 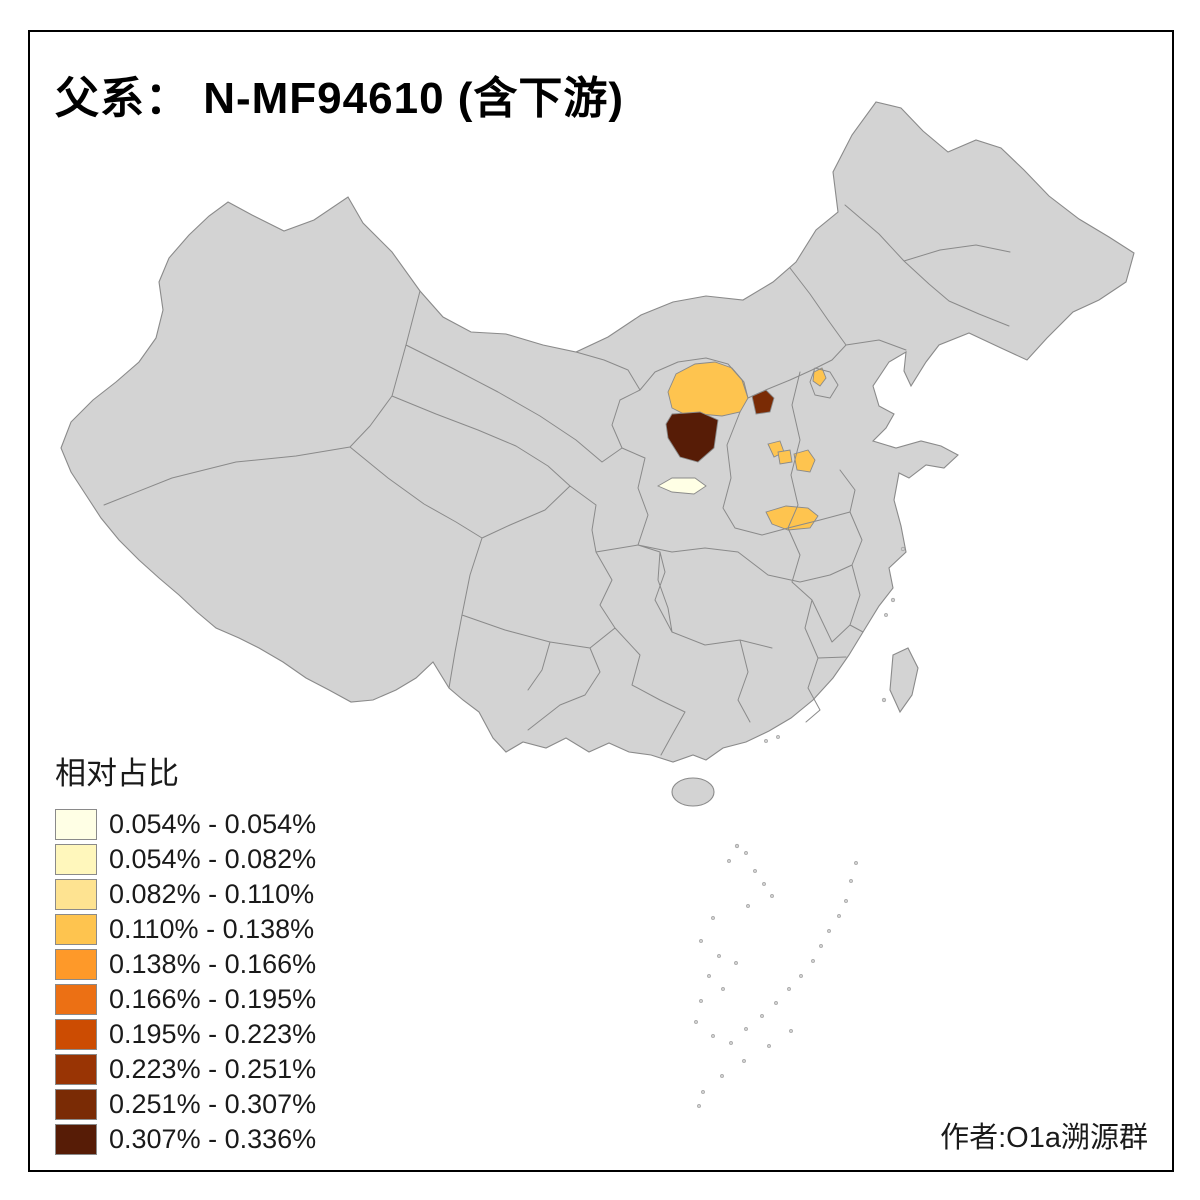 I want to click on attribution: 作者:O1a溯源群, so click(x=1044, y=1138).